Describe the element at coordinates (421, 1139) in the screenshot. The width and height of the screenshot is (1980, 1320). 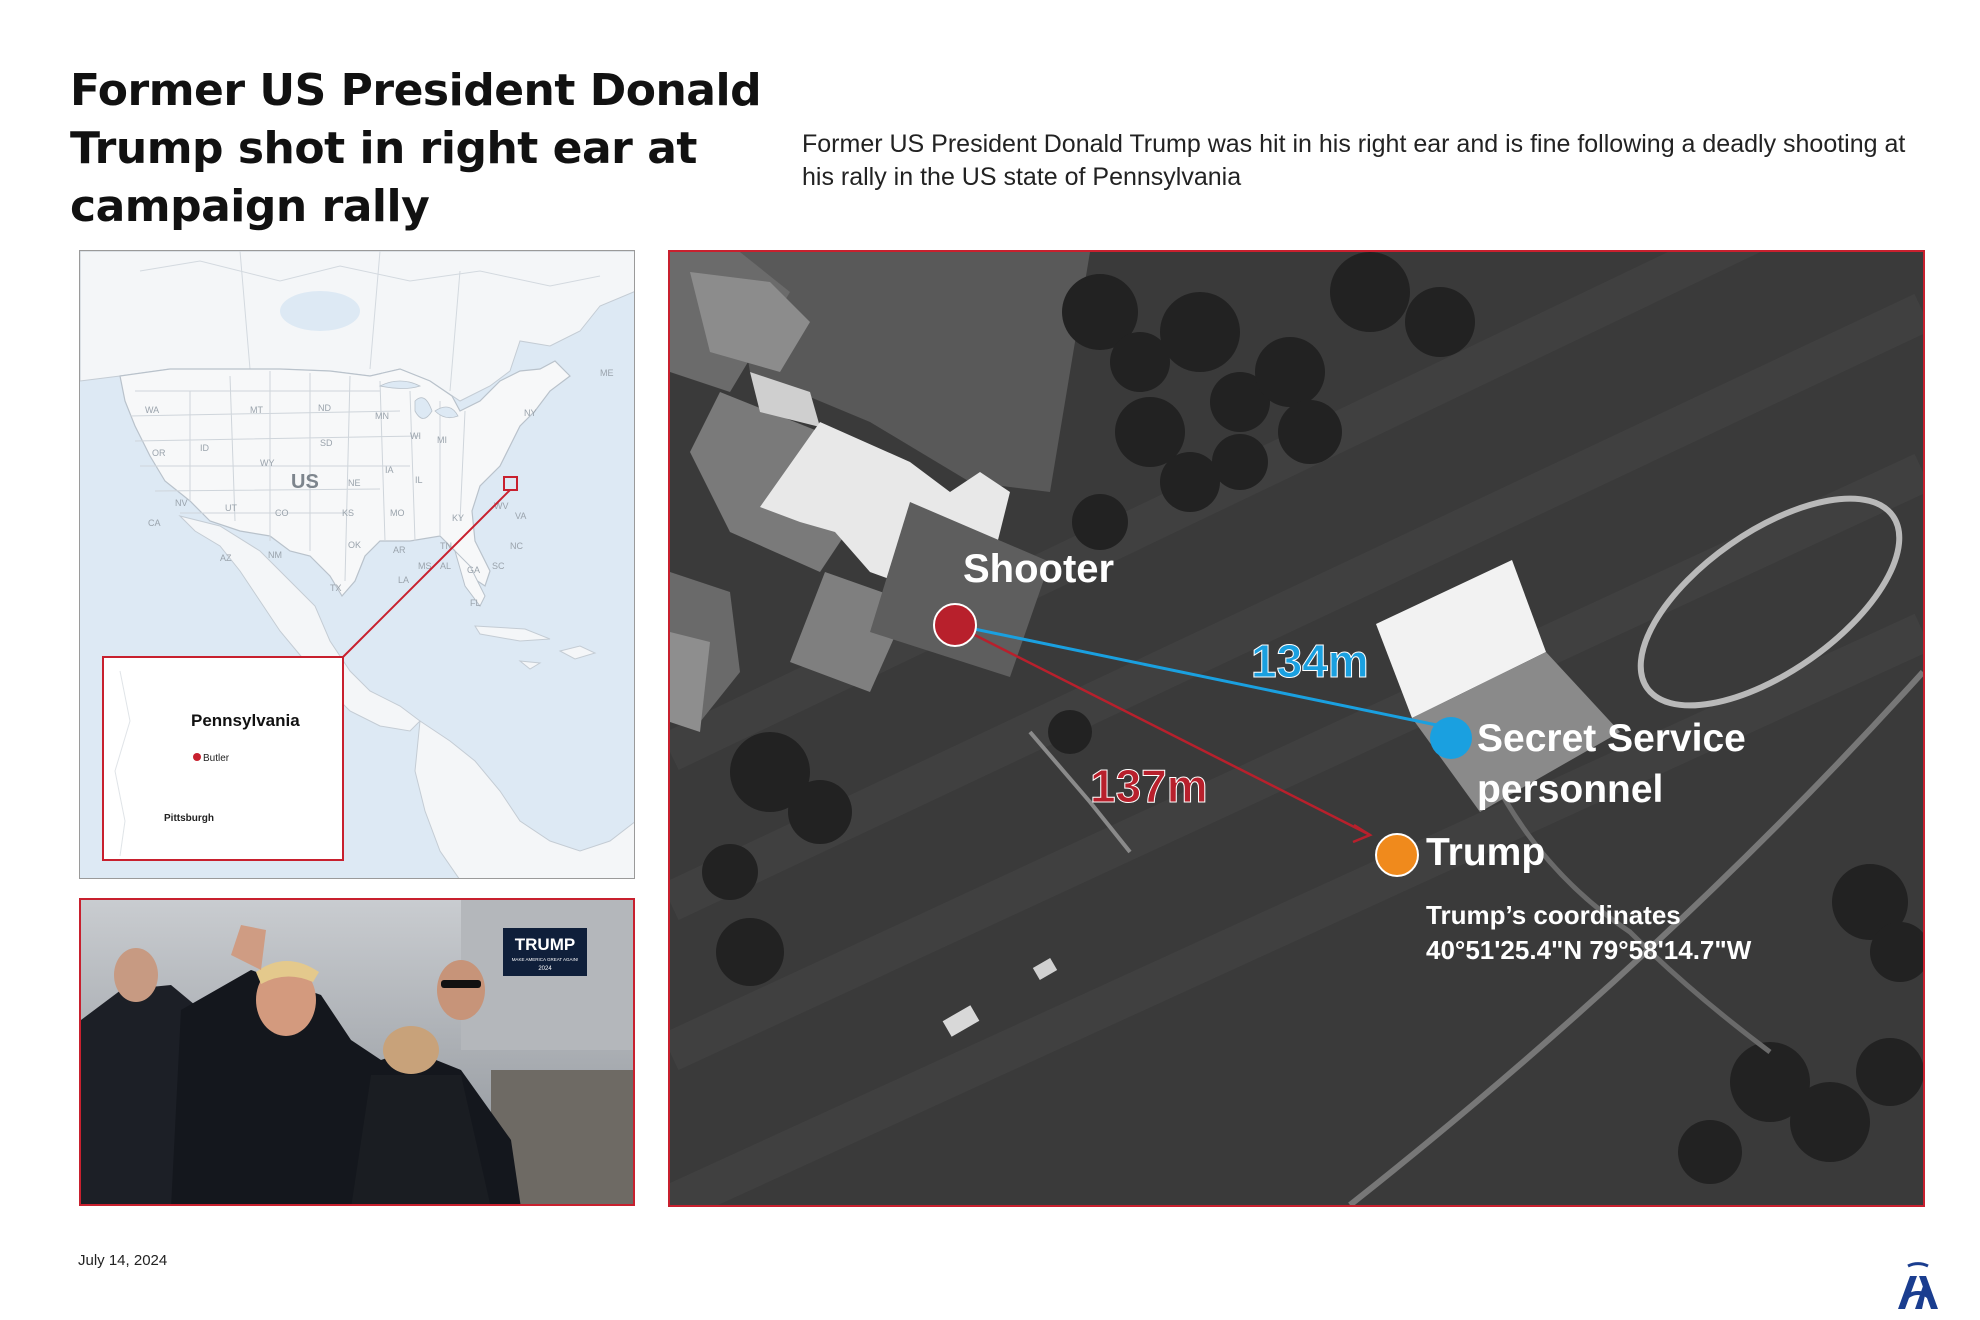
I see `agent-body-woman` at that location.